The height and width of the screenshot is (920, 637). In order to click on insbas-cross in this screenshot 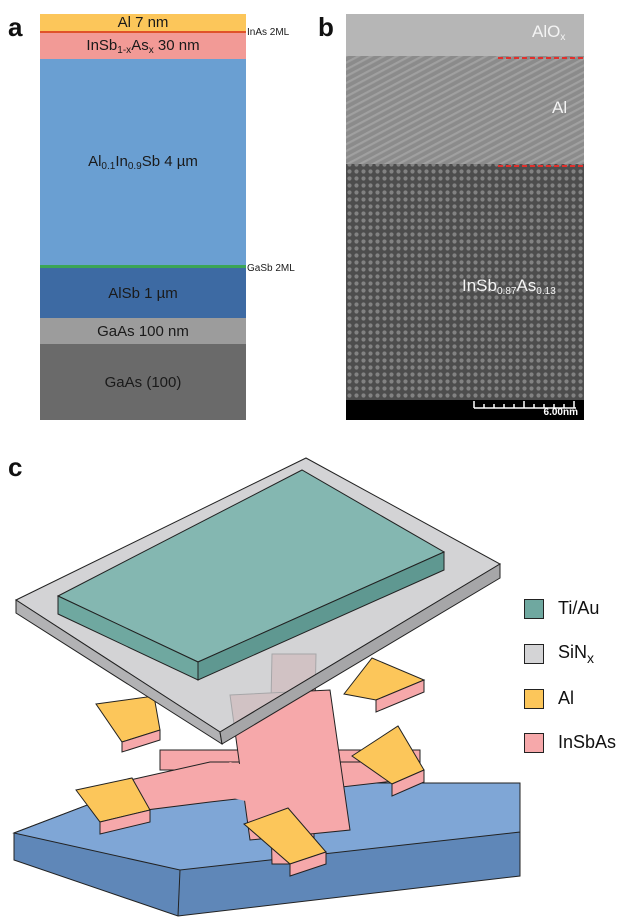, I will do `click(275, 759)`.